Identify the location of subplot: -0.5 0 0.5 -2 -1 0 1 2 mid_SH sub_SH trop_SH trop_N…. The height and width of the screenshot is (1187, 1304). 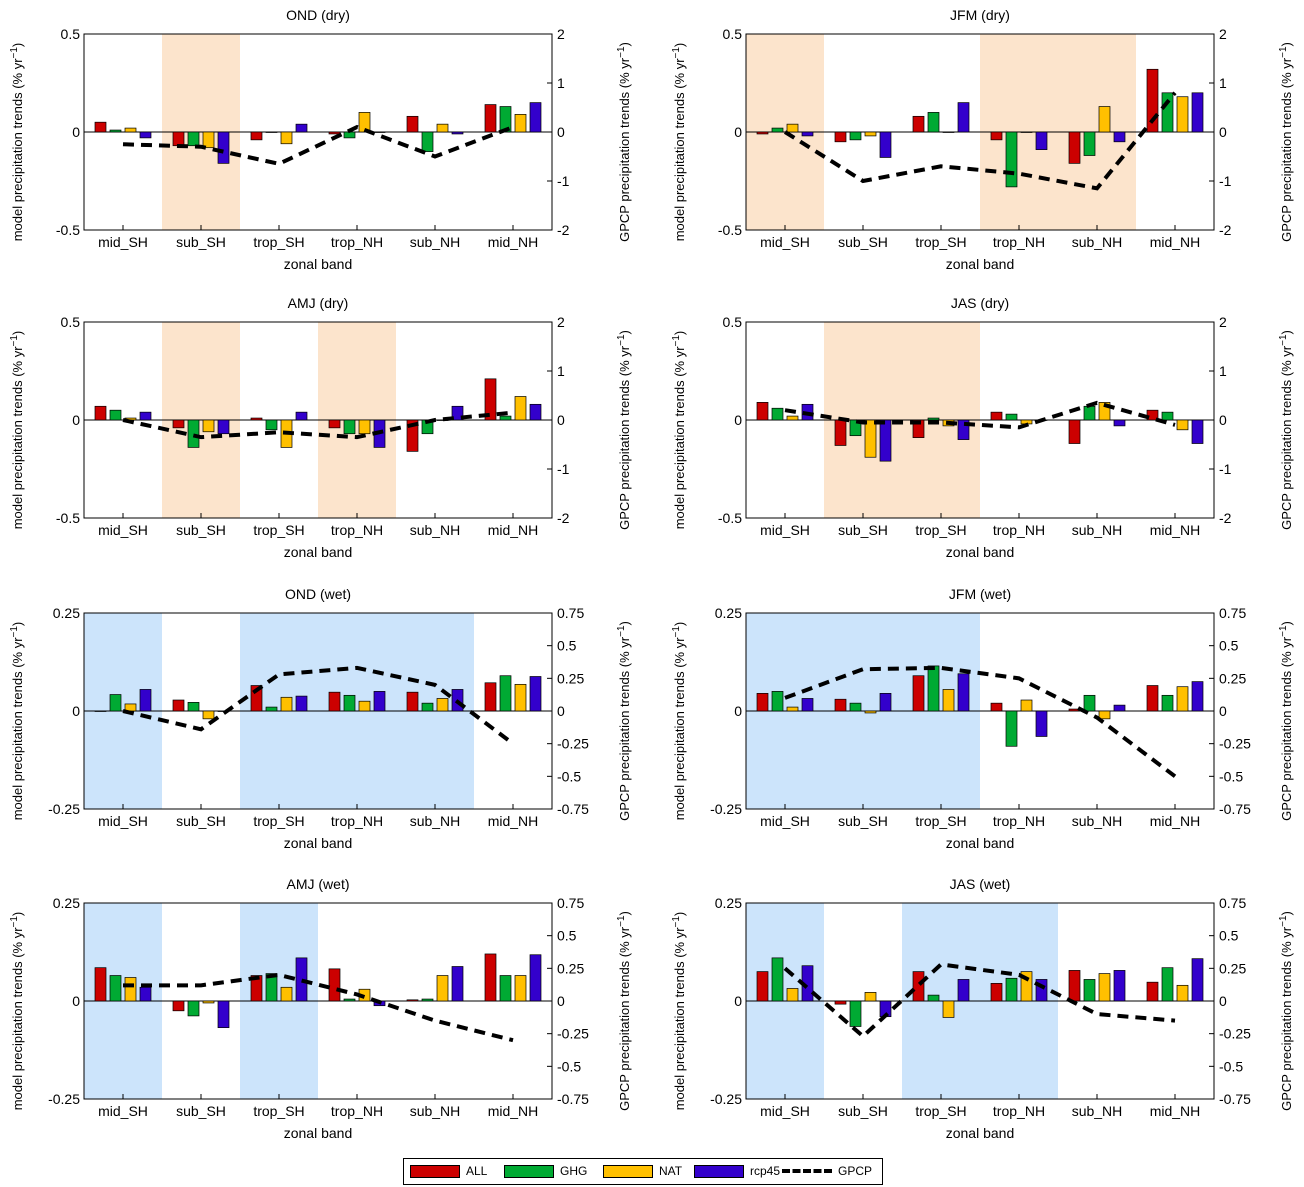
(982, 139).